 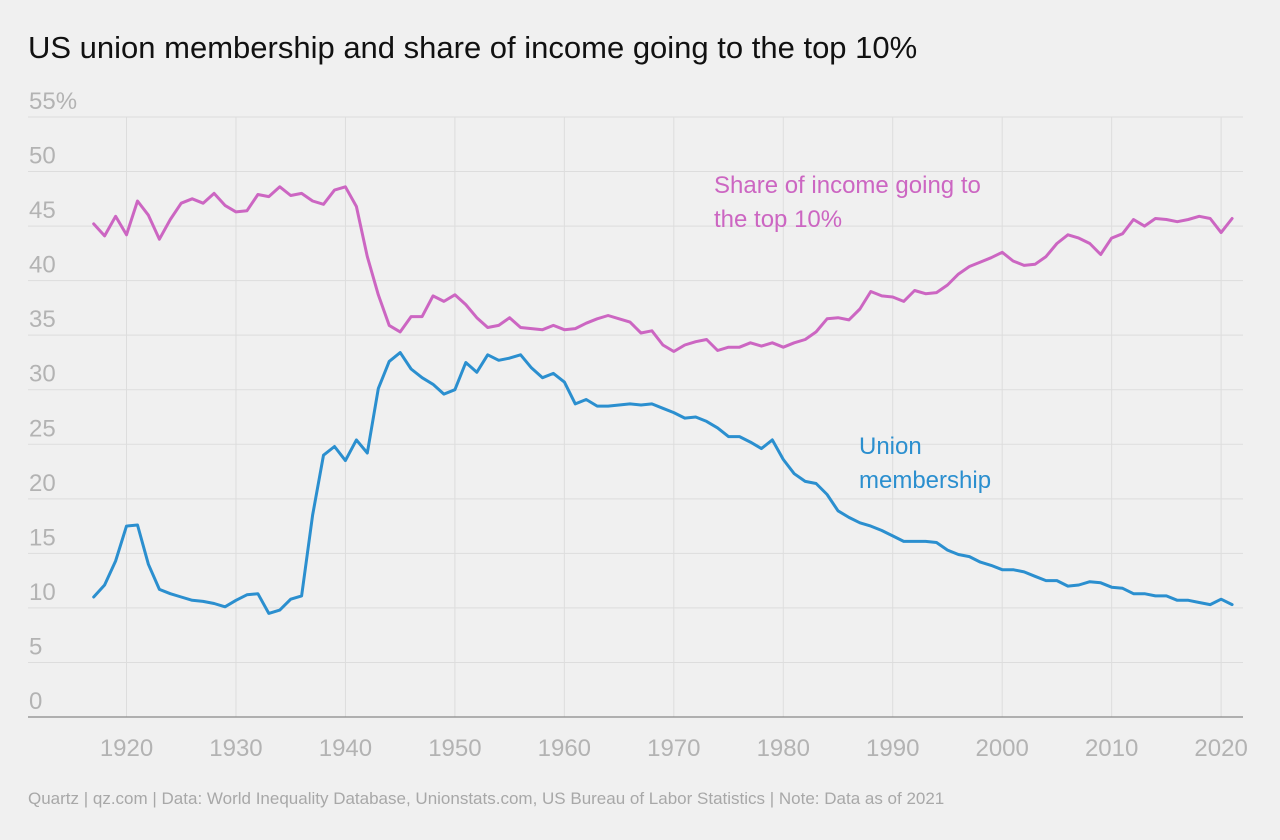 What do you see at coordinates (42, 428) in the screenshot?
I see `y-tick-label-25: 25` at bounding box center [42, 428].